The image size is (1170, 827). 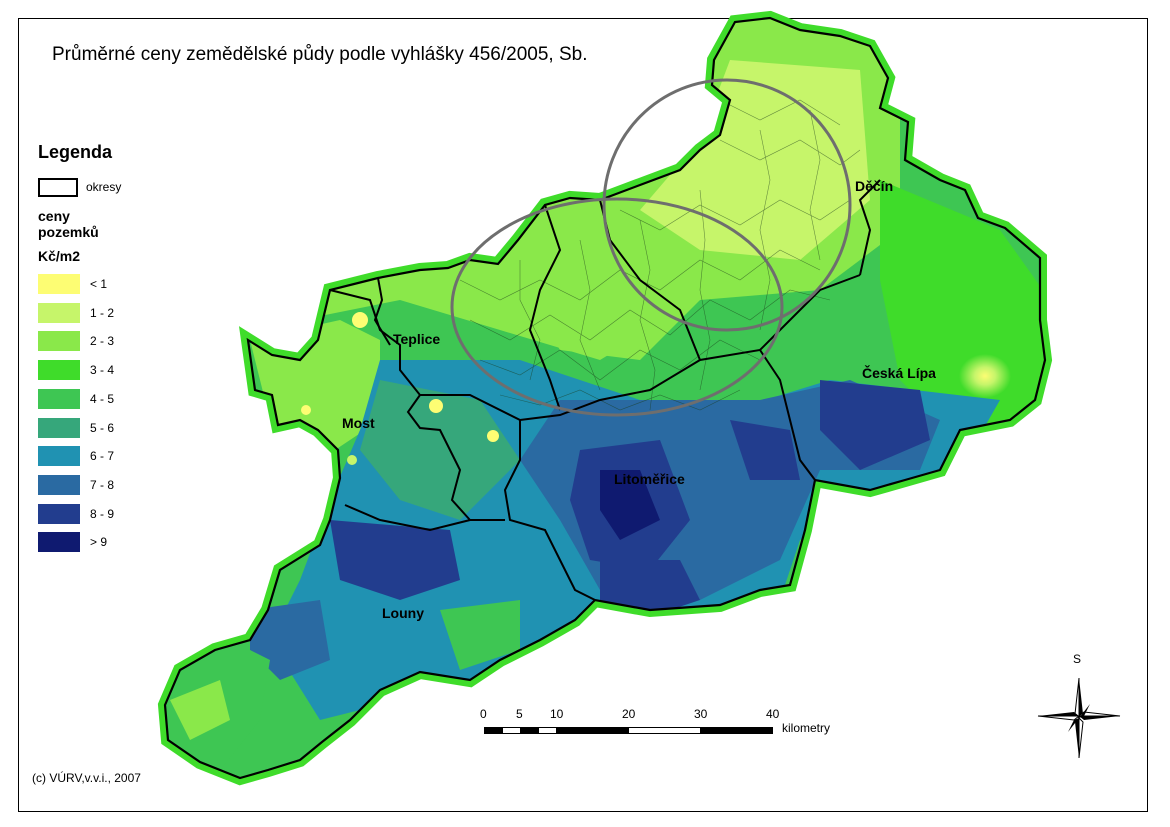 I want to click on compass-rose-icon, so click(x=1079, y=718).